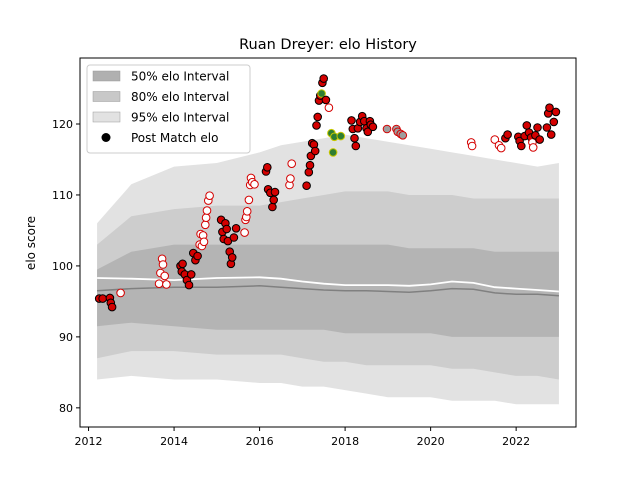 This screenshot has width=640, height=480. I want to click on y-axis-label: elo score, so click(31, 243).